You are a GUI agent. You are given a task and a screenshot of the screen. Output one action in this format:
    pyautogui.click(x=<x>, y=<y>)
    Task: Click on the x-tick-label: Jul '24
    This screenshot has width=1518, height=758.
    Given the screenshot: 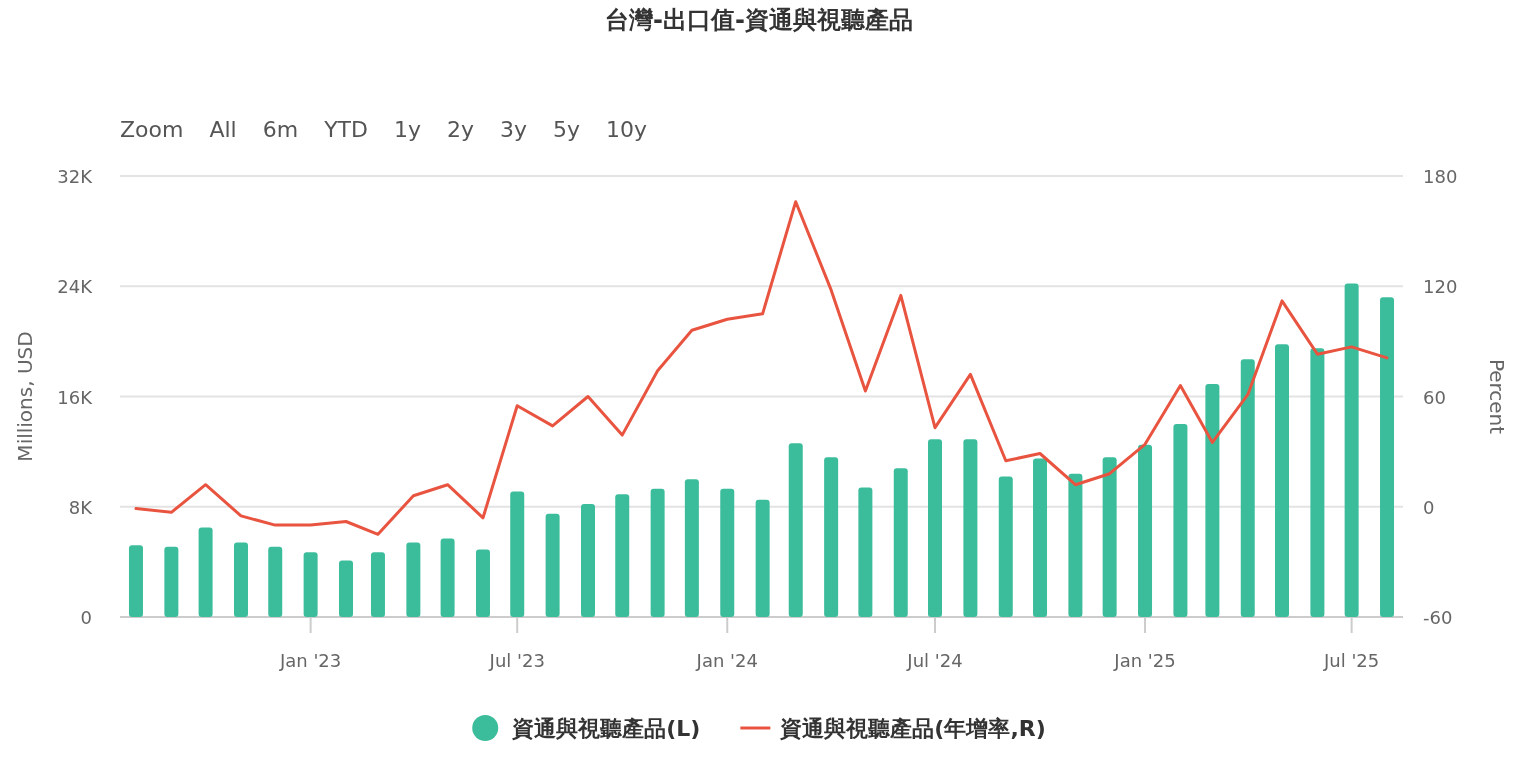 What is the action you would take?
    pyautogui.click(x=934, y=660)
    